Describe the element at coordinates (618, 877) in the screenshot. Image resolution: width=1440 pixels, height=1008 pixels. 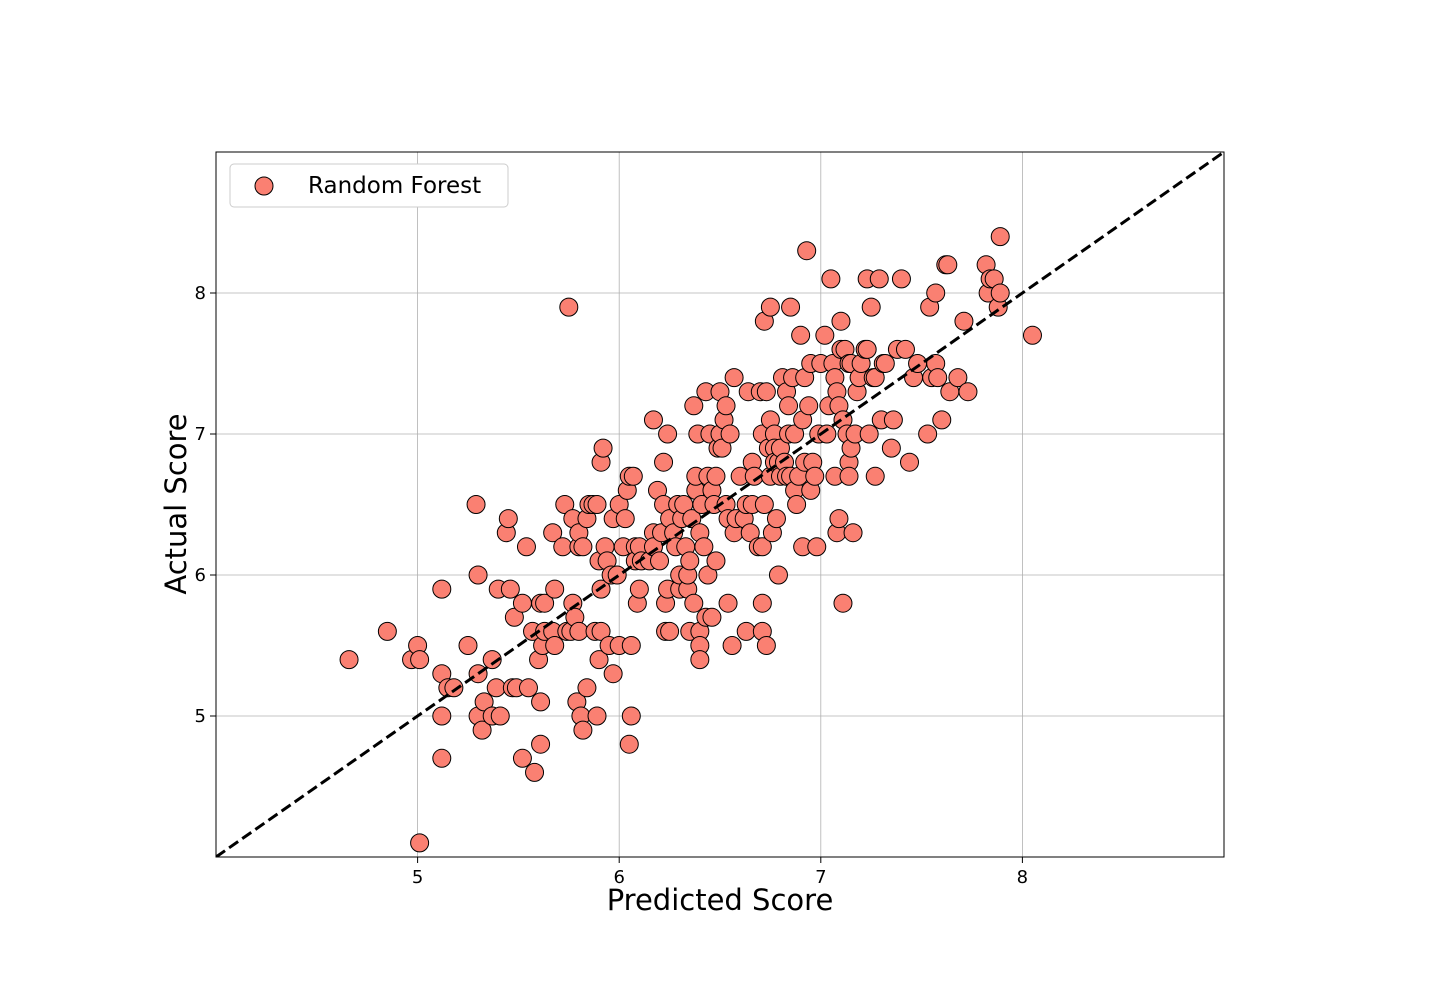
I see `x-tick-label: 6` at that location.